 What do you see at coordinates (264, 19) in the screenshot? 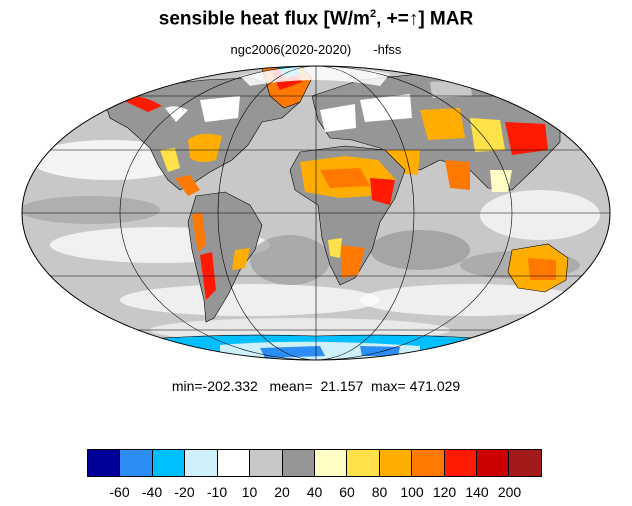
I see `title-text: sensible heat flux [W/m` at bounding box center [264, 19].